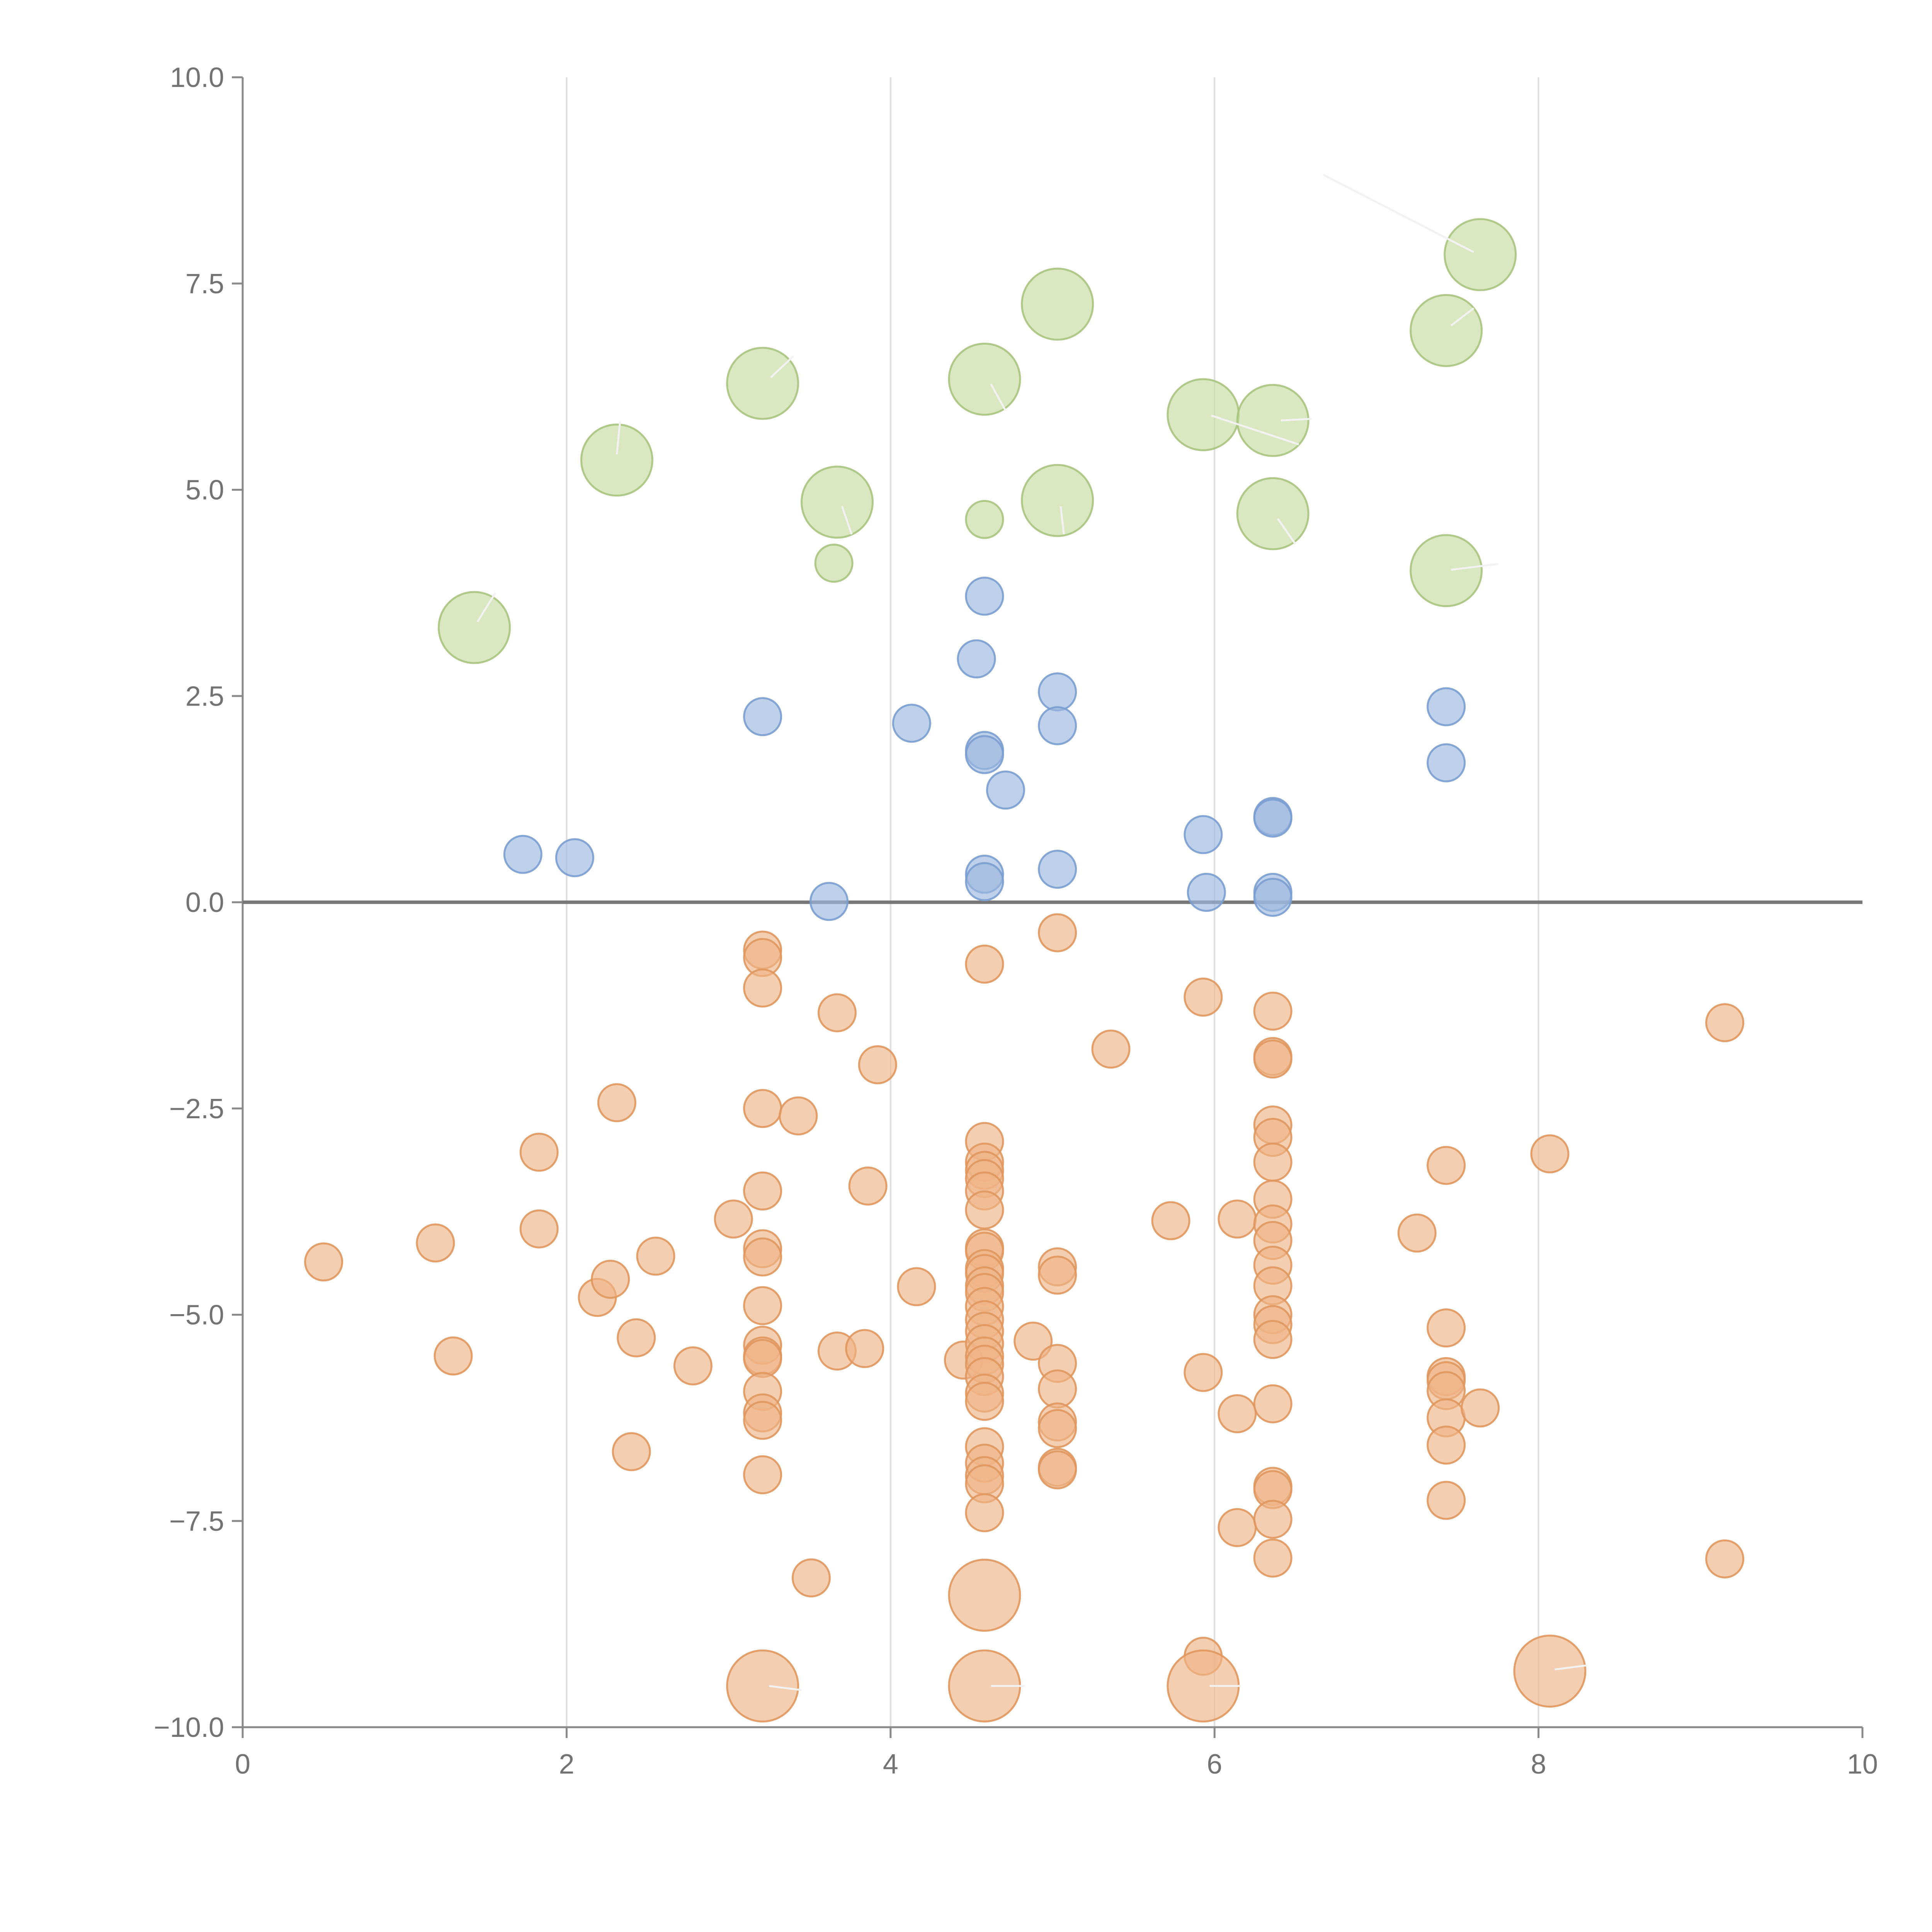  What do you see at coordinates (567, 1765) in the screenshot?
I see `x-tick-label: 2` at bounding box center [567, 1765].